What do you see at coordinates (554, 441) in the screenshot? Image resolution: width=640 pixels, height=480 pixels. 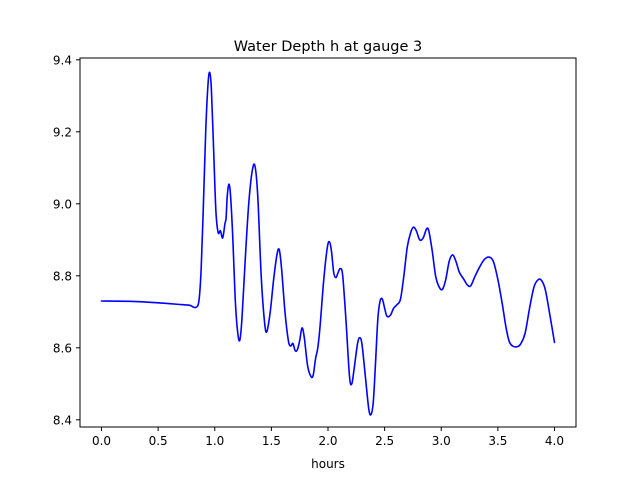 I see `x-tick-label: 4.0` at bounding box center [554, 441].